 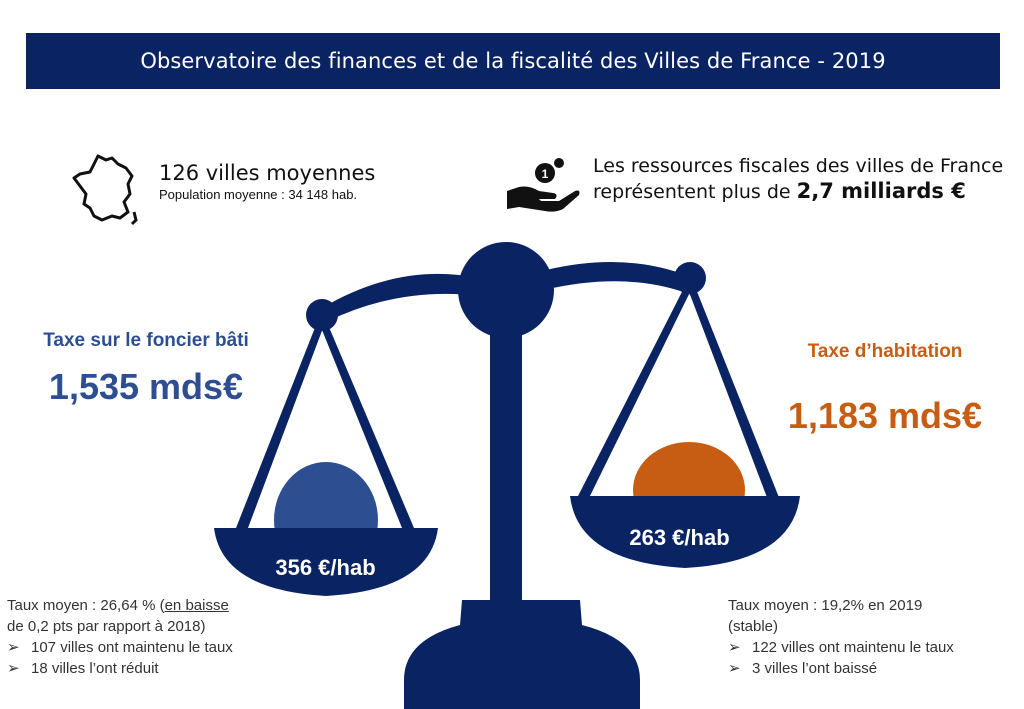 I want to click on scale-pivot, so click(x=506, y=290).